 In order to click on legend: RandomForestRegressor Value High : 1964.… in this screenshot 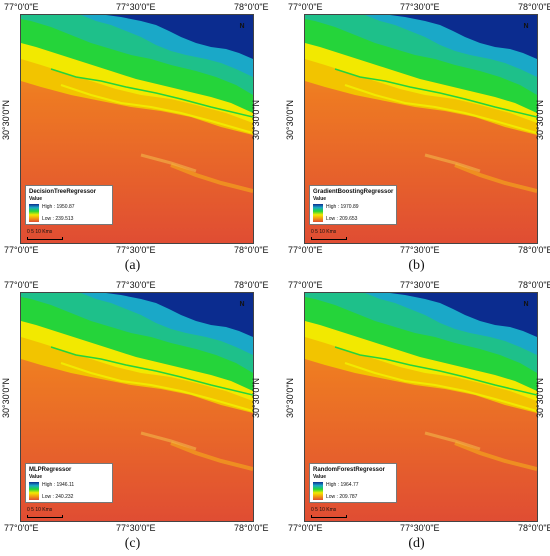, I will do `click(353, 483)`.